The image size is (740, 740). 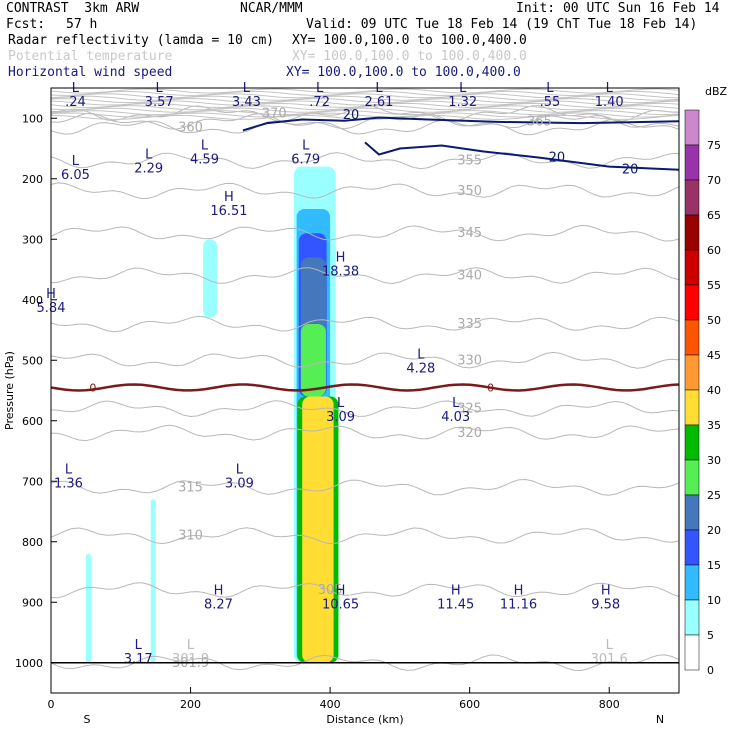 I want to click on wind-hl-marker-21: H, so click(x=219, y=590).